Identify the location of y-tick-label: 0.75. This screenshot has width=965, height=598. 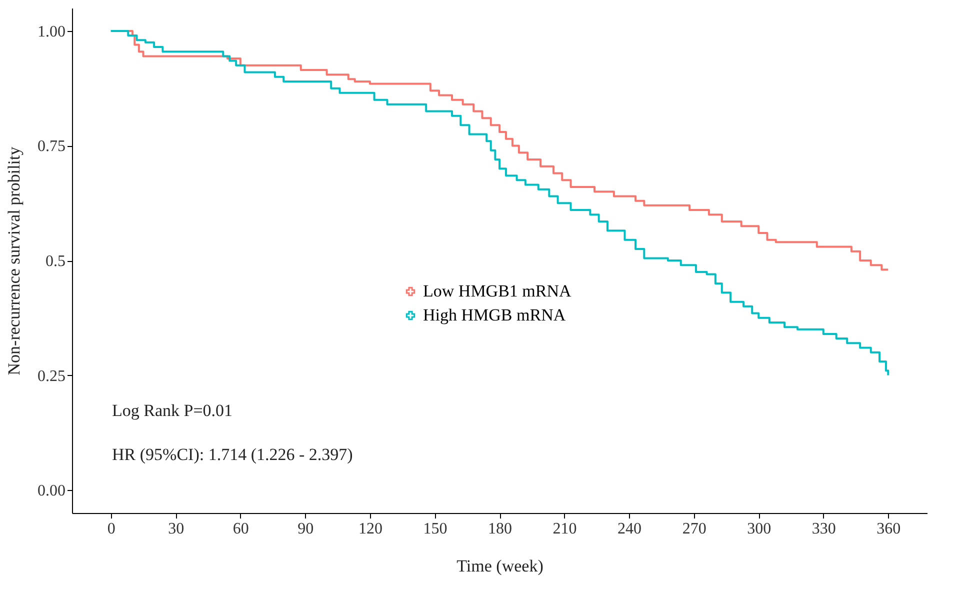
(52, 147).